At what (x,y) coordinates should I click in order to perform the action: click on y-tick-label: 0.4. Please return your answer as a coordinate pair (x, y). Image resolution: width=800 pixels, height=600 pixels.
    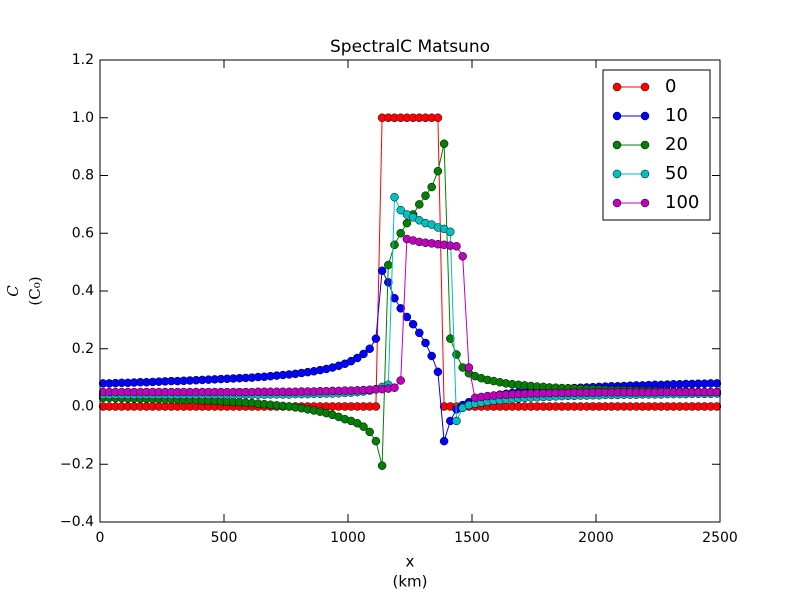
    Looking at the image, I should click on (83, 291).